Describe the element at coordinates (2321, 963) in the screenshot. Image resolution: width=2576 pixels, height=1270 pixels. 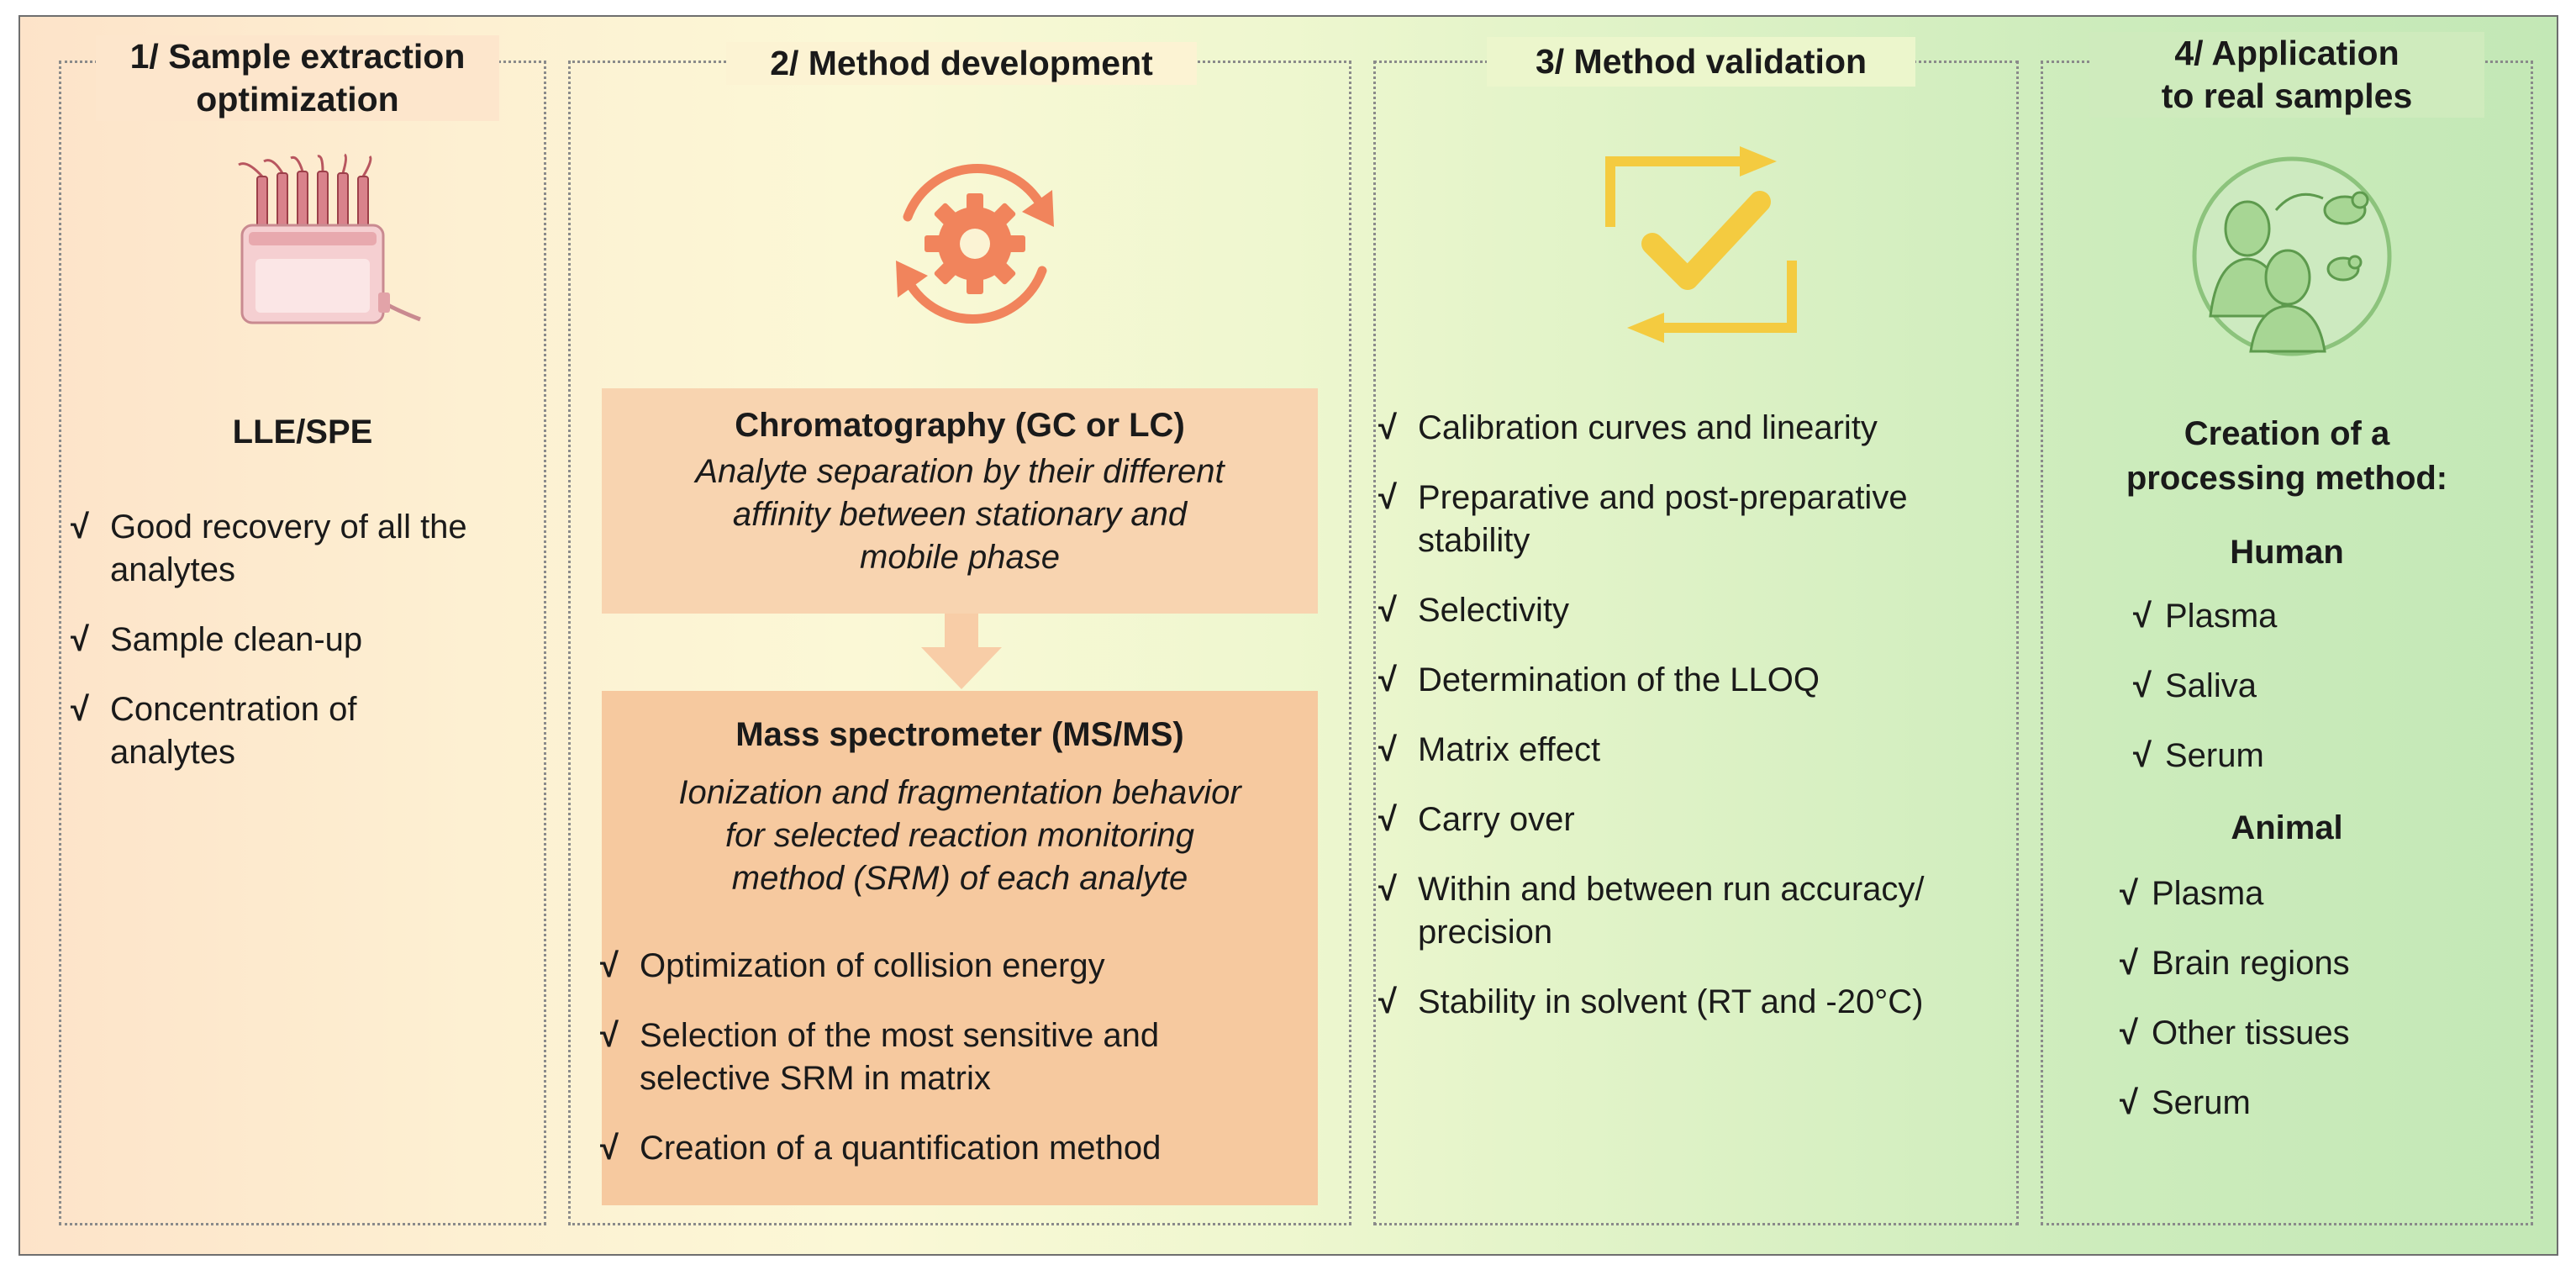
I see `list-item: √ Brain regions` at that location.